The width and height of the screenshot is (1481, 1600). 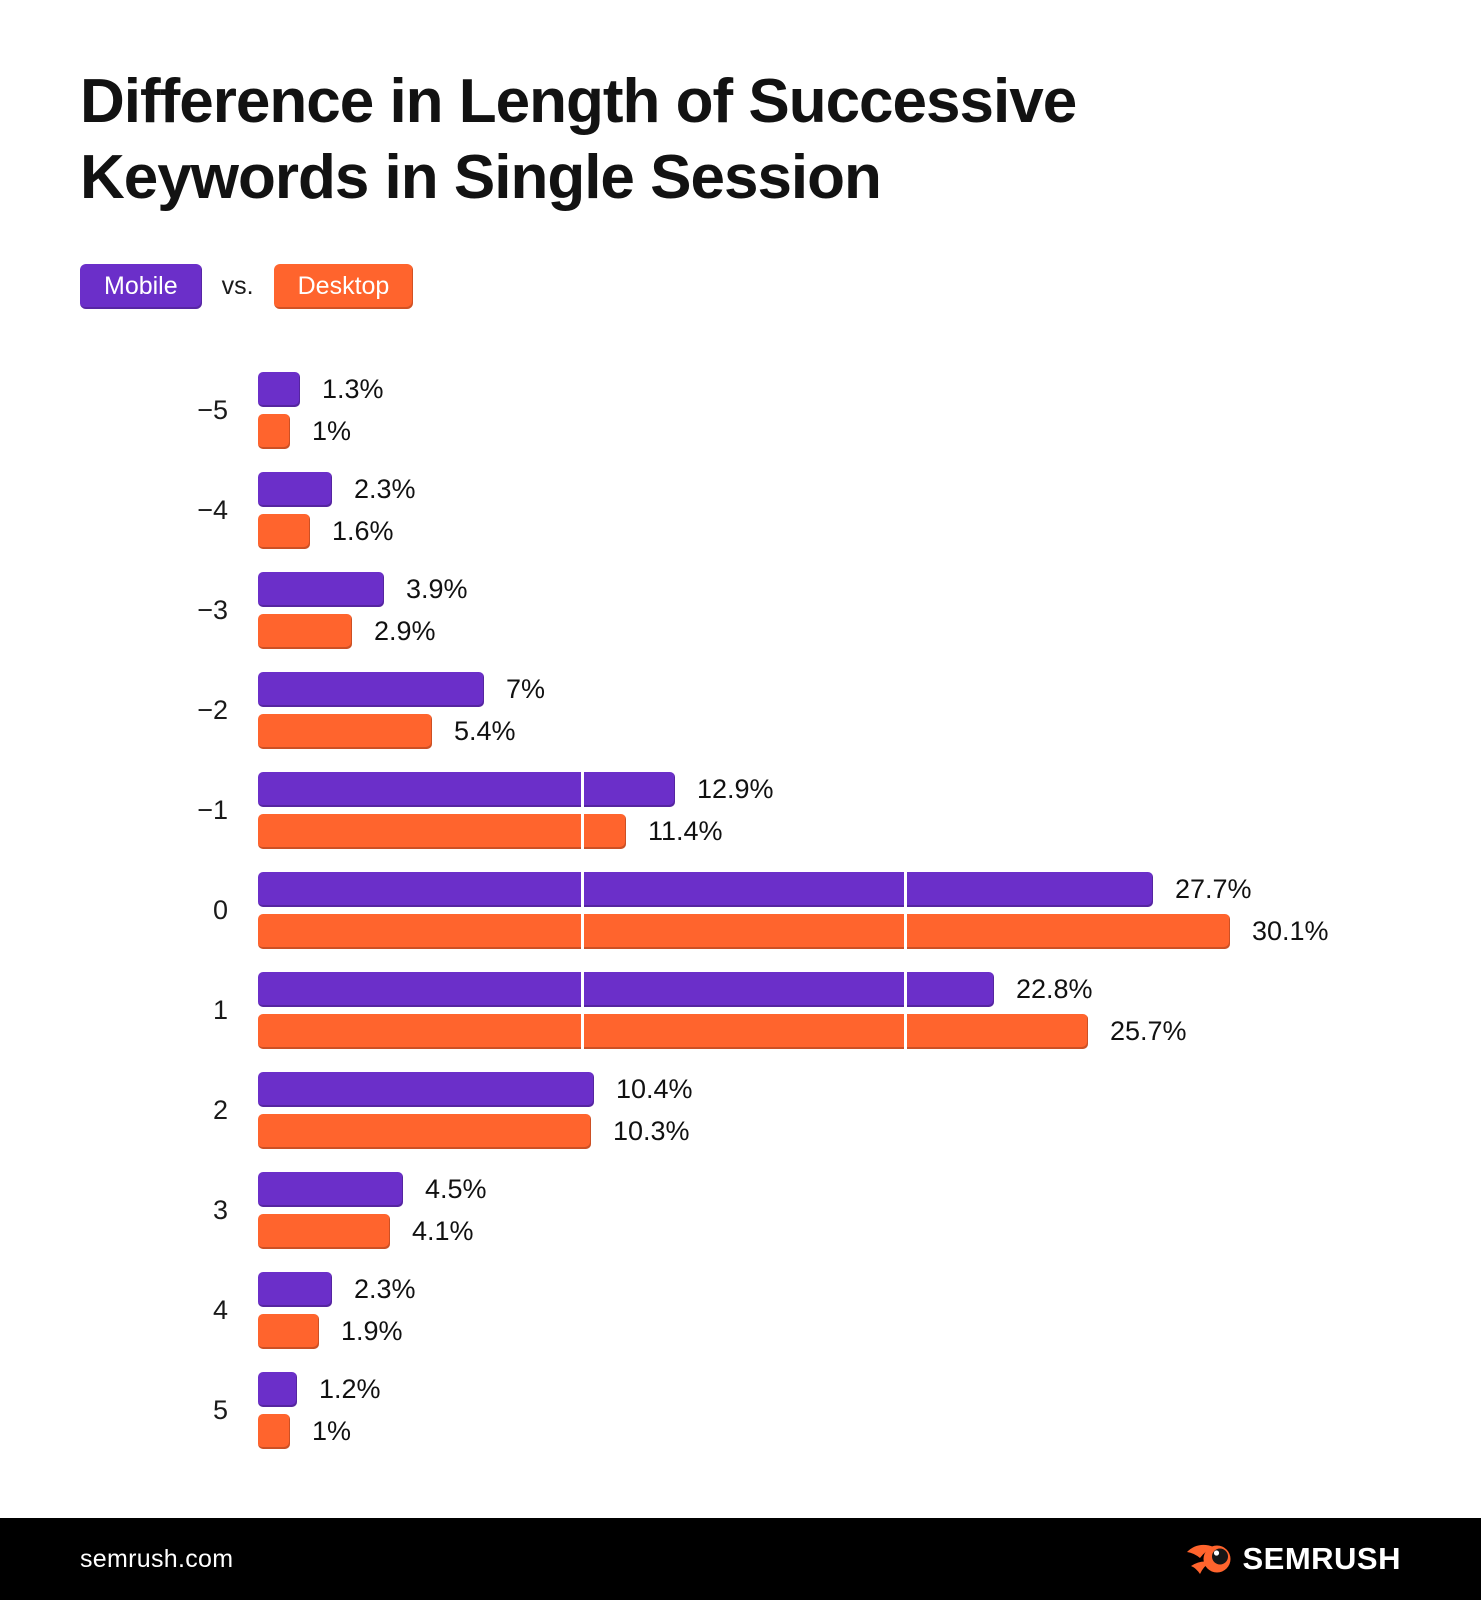 I want to click on bar-row-desktop: 1.6%, so click(x=869, y=531).